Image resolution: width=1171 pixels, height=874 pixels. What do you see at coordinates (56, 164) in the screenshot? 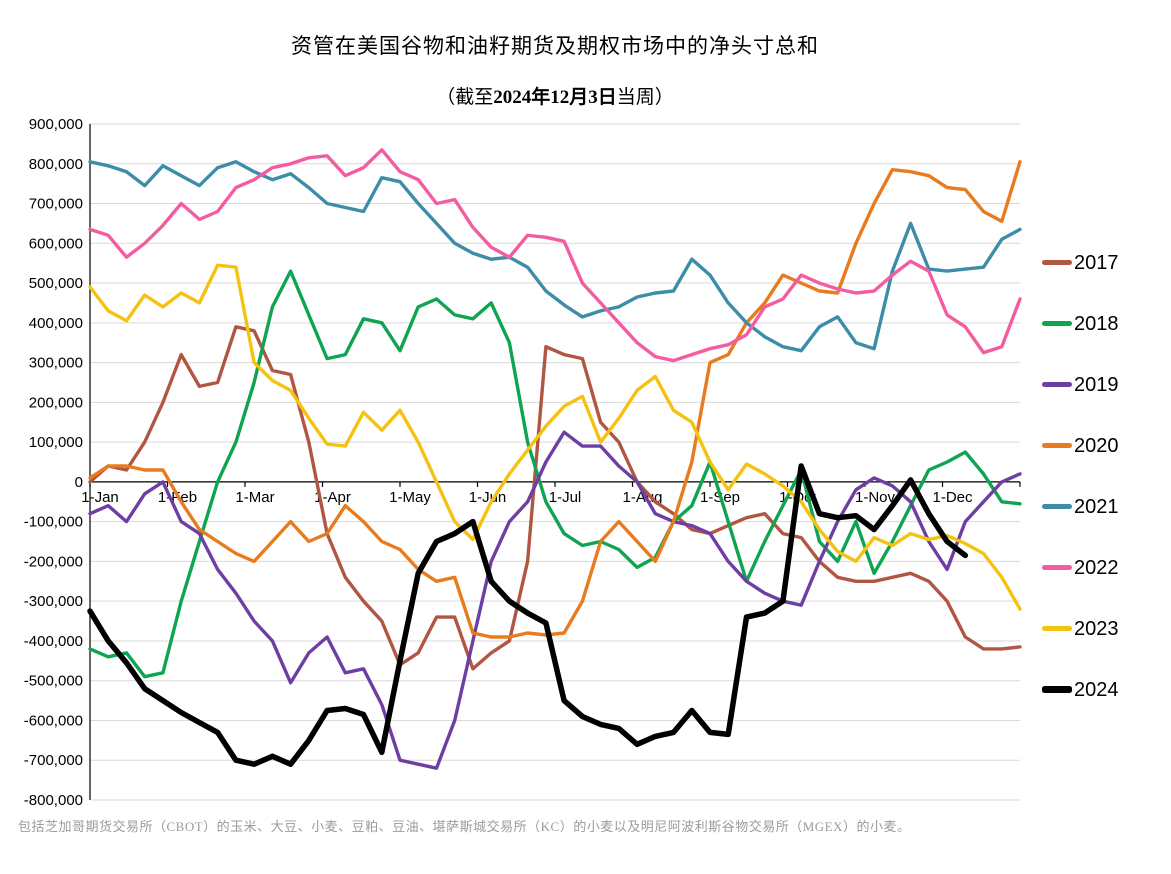
I see `y-tick-label: 800,000` at bounding box center [56, 164].